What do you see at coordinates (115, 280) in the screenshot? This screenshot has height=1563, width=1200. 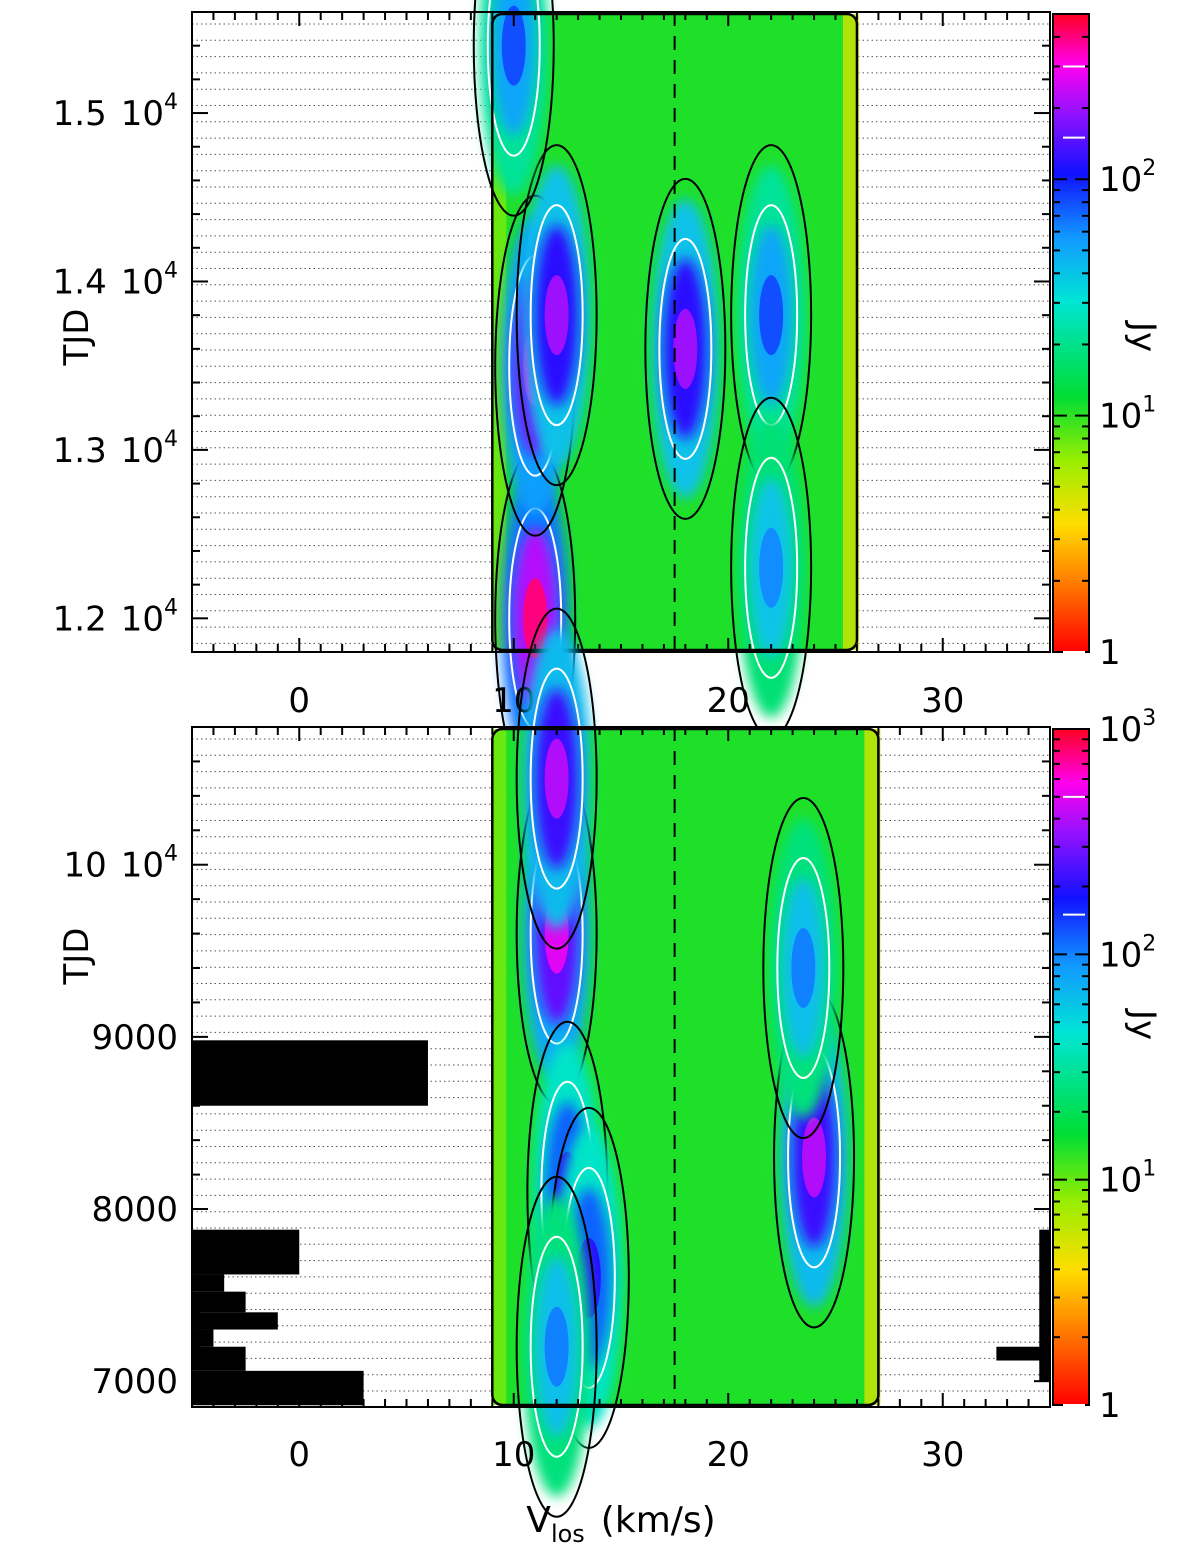 I see `y-tick-label: 1.4 104` at bounding box center [115, 280].